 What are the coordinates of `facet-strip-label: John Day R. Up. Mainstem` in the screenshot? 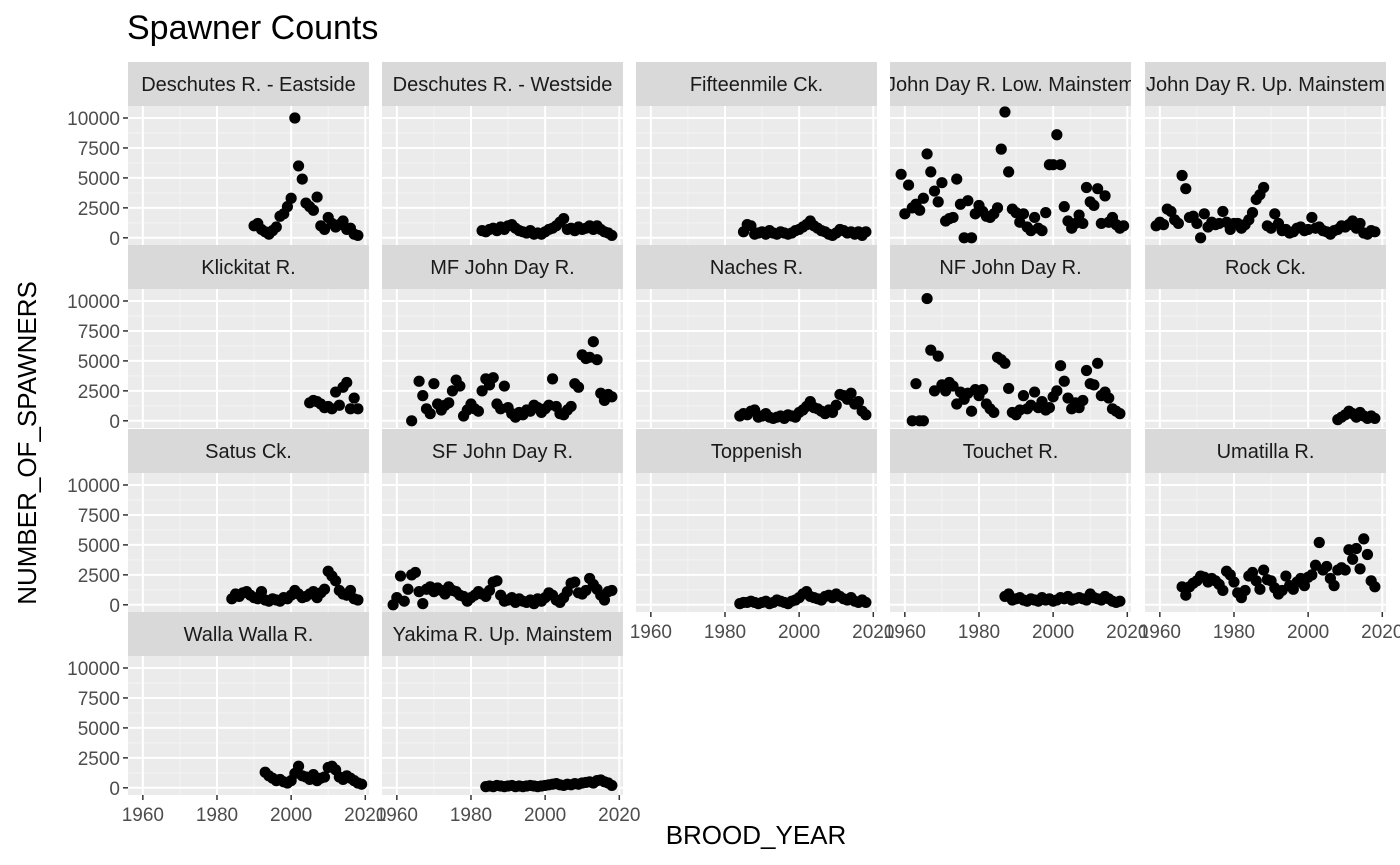 It's located at (1265, 85).